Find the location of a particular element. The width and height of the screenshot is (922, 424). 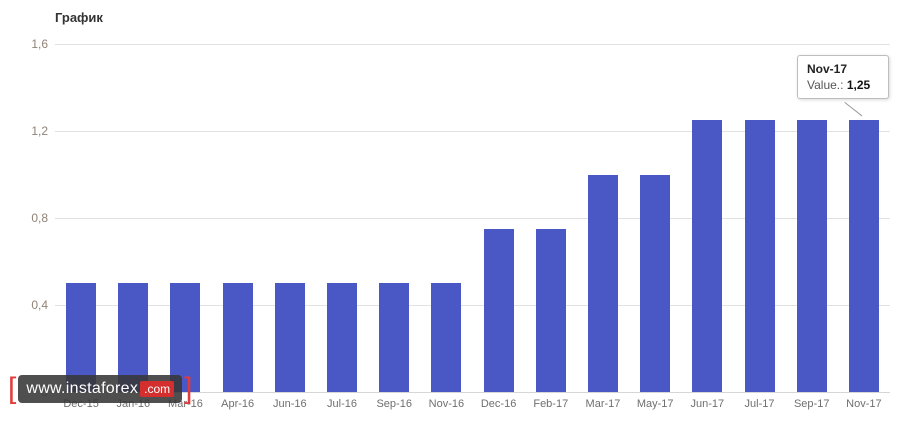

tooltip-value: 1,25 is located at coordinates (858, 85).